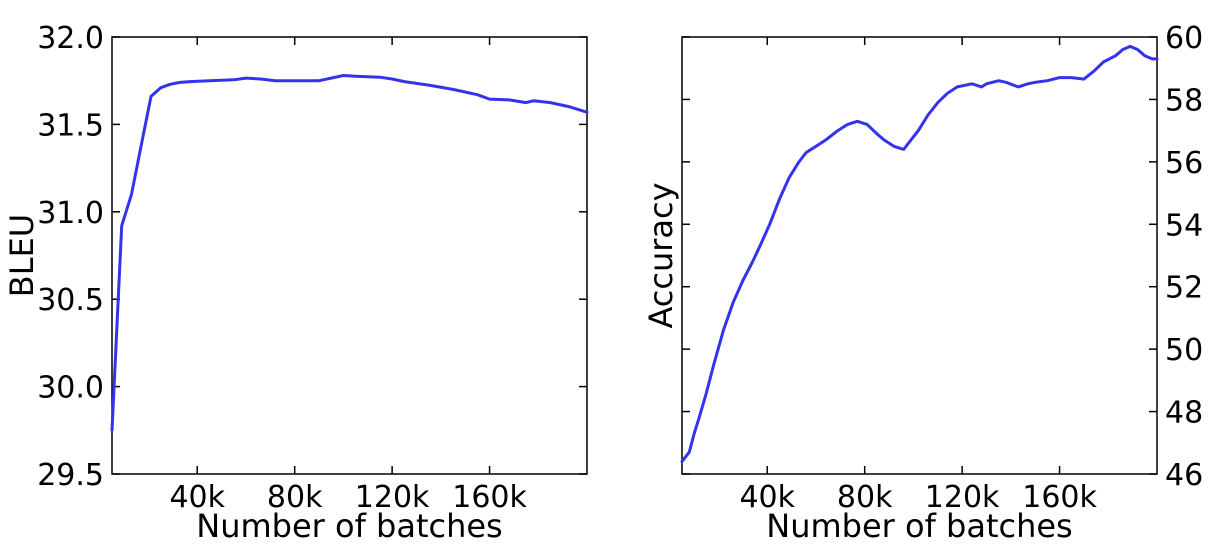  Describe the element at coordinates (22, 255) in the screenshot. I see `bleu-y-axis-label: BLEU` at that location.